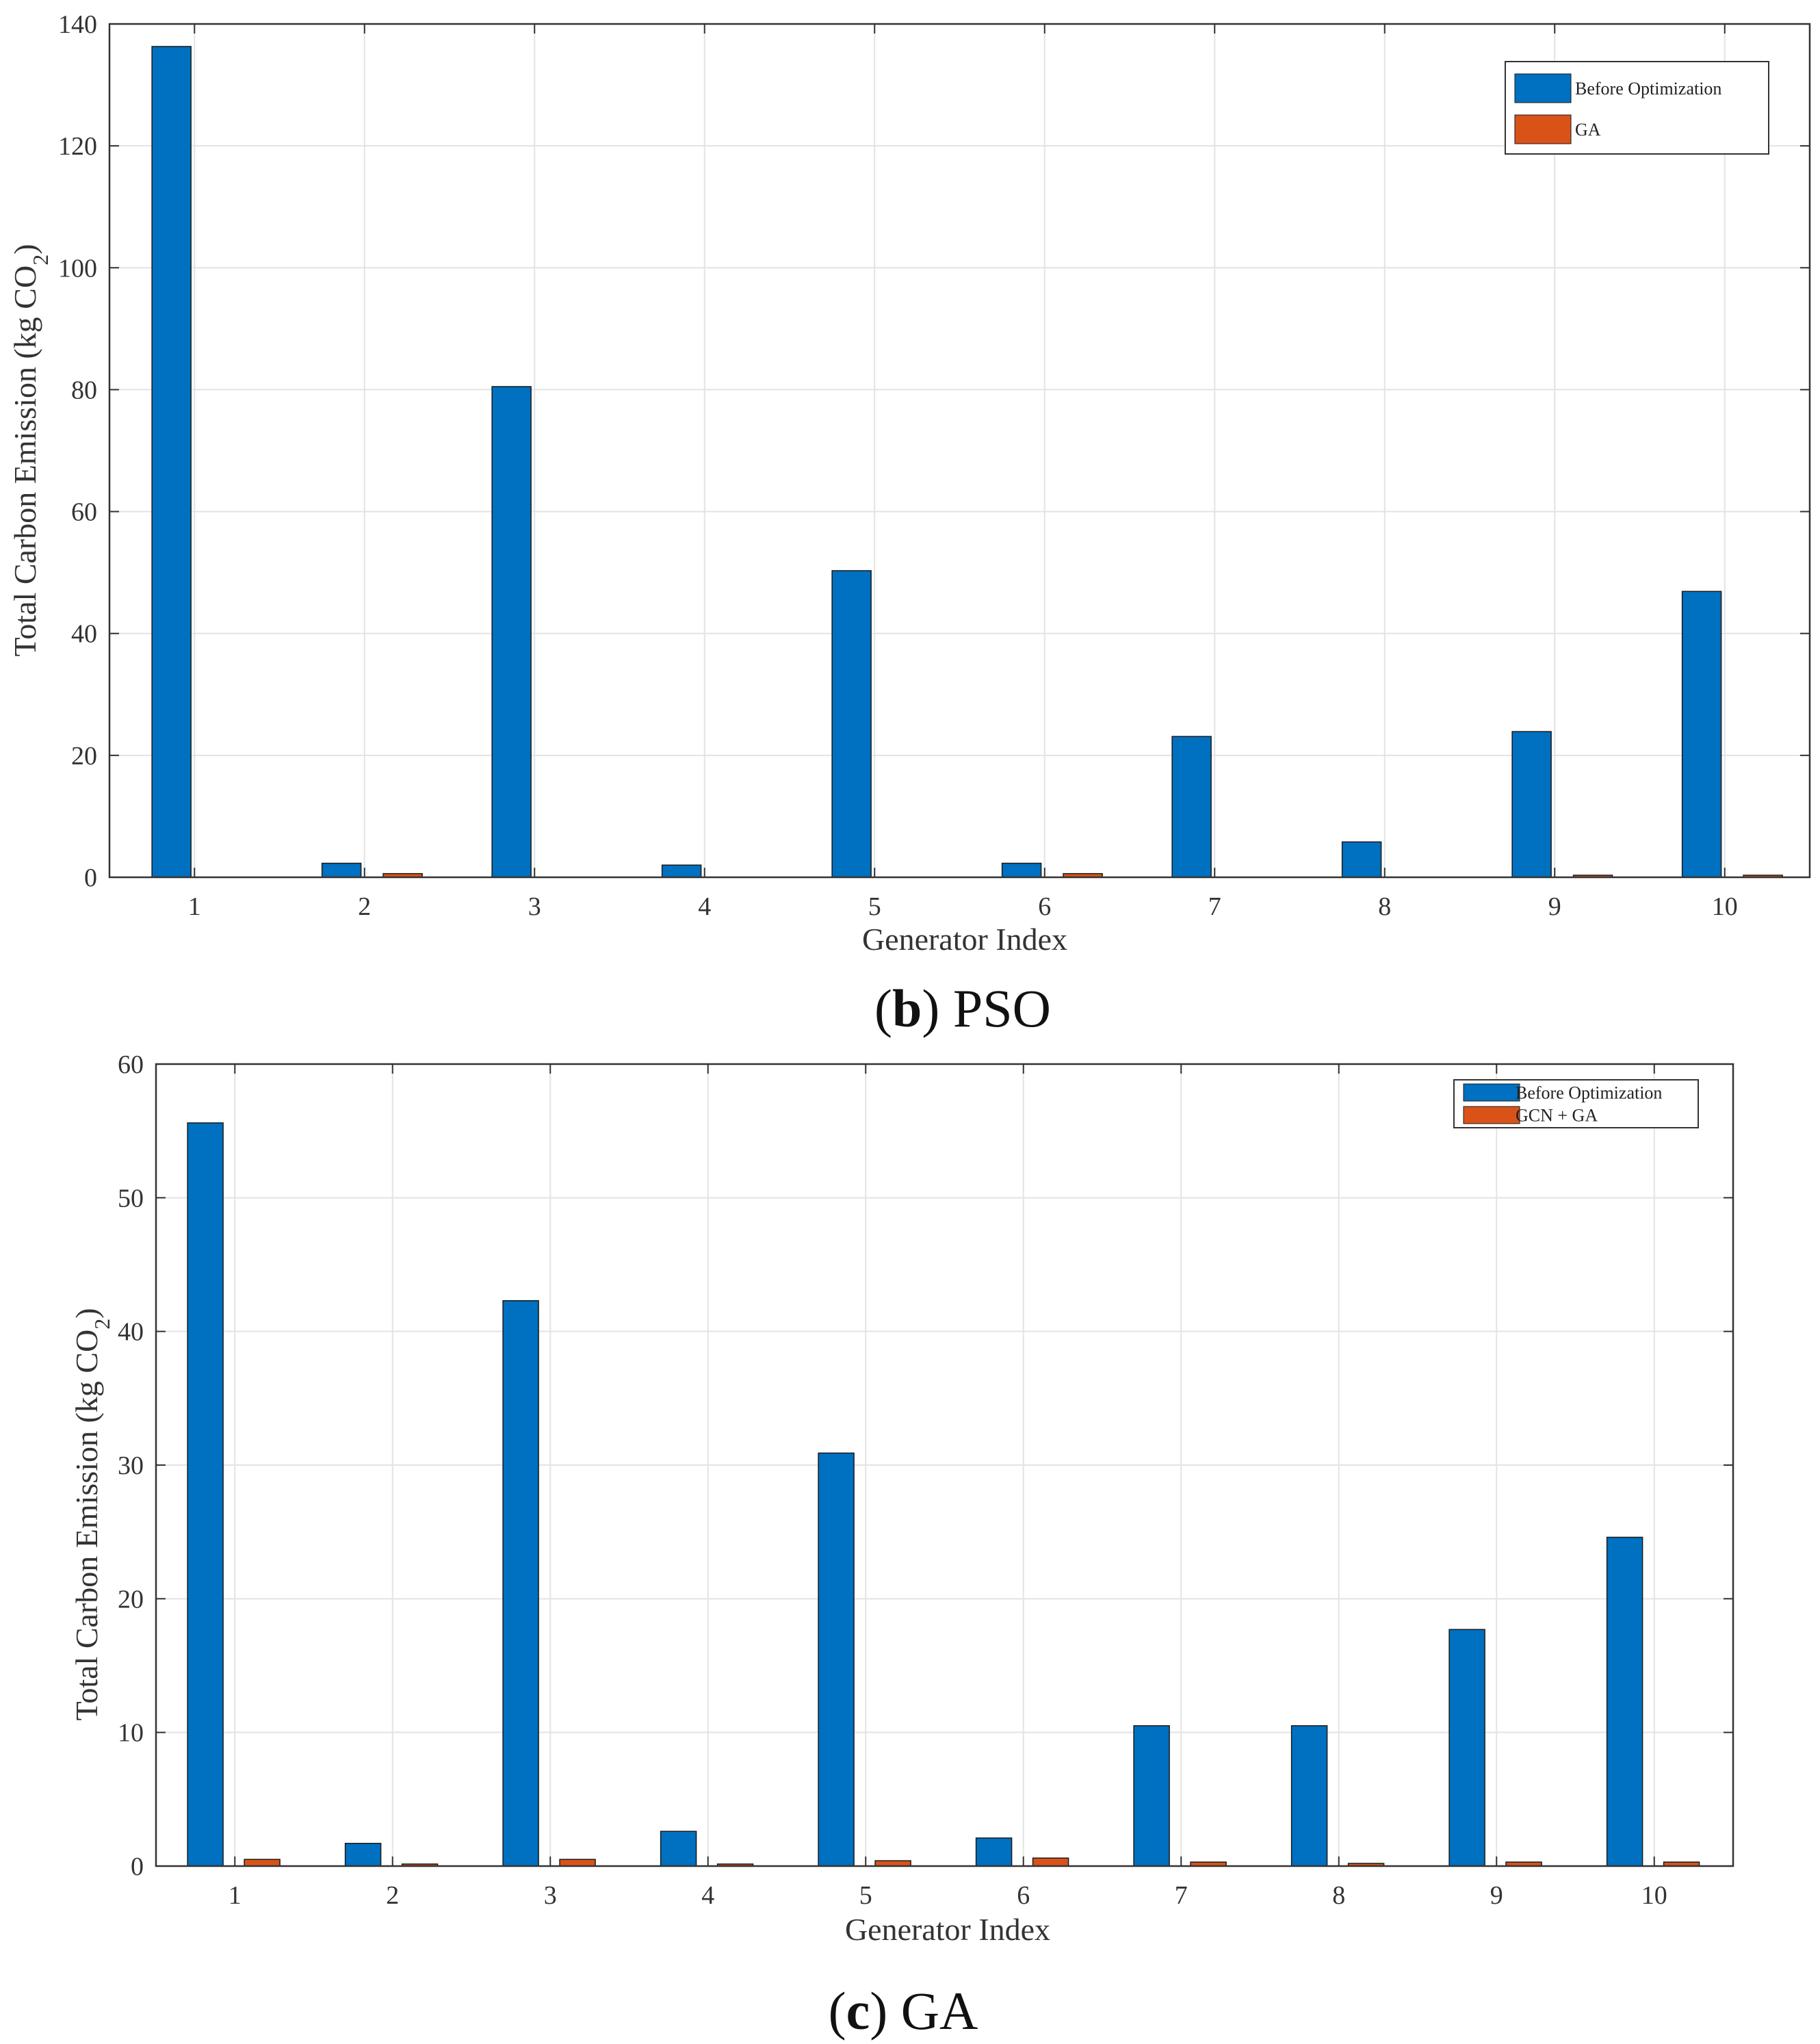  Describe the element at coordinates (131, 1465) in the screenshot. I see `y-tick-label: 30` at that location.